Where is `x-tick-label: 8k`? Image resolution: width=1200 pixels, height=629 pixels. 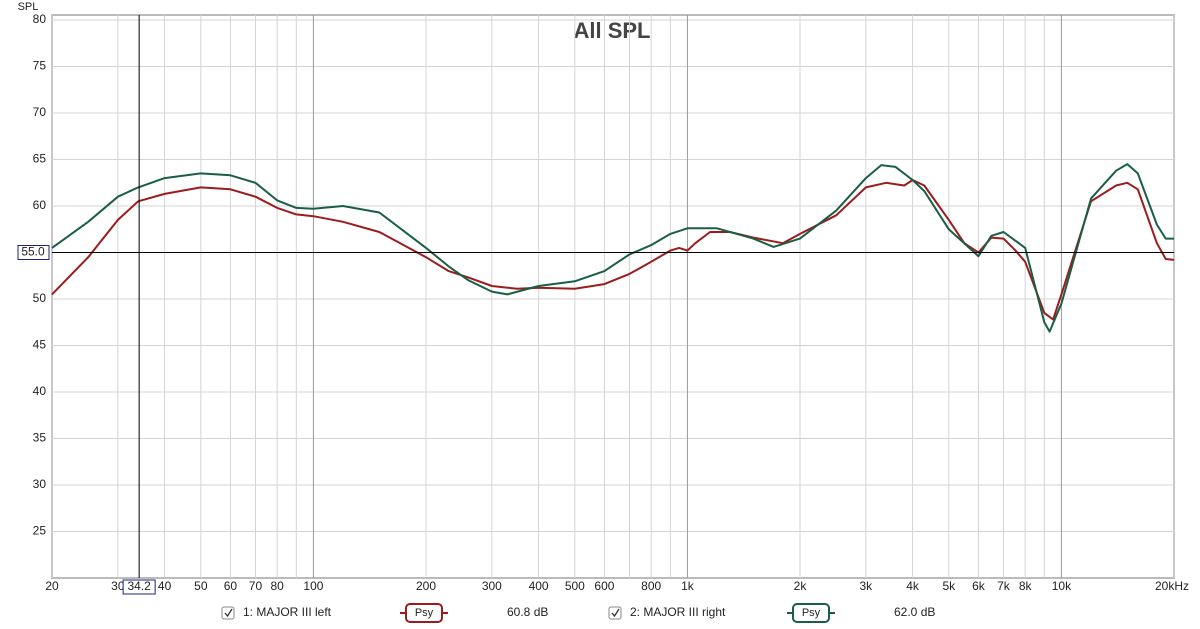
x-tick-label: 8k is located at coordinates (1026, 586).